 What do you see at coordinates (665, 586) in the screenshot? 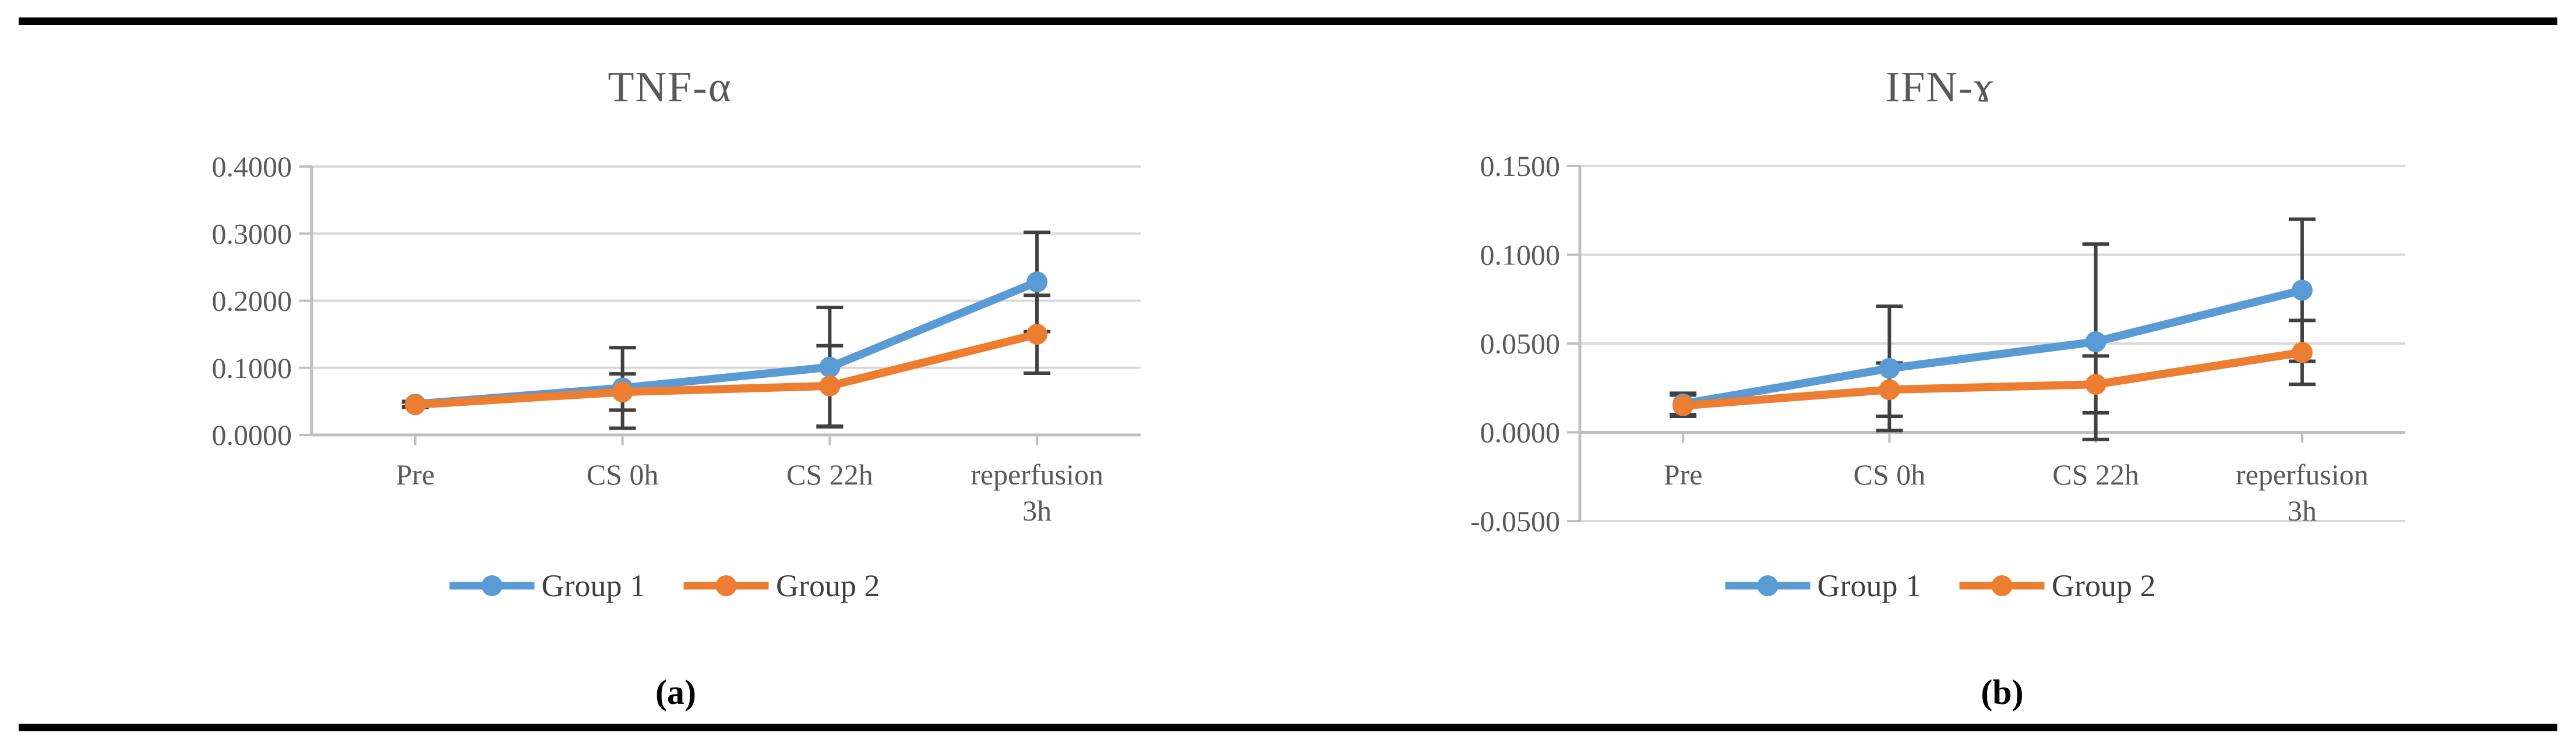
I see `legend-tnf-alpha: Group 1 Group 2` at bounding box center [665, 586].